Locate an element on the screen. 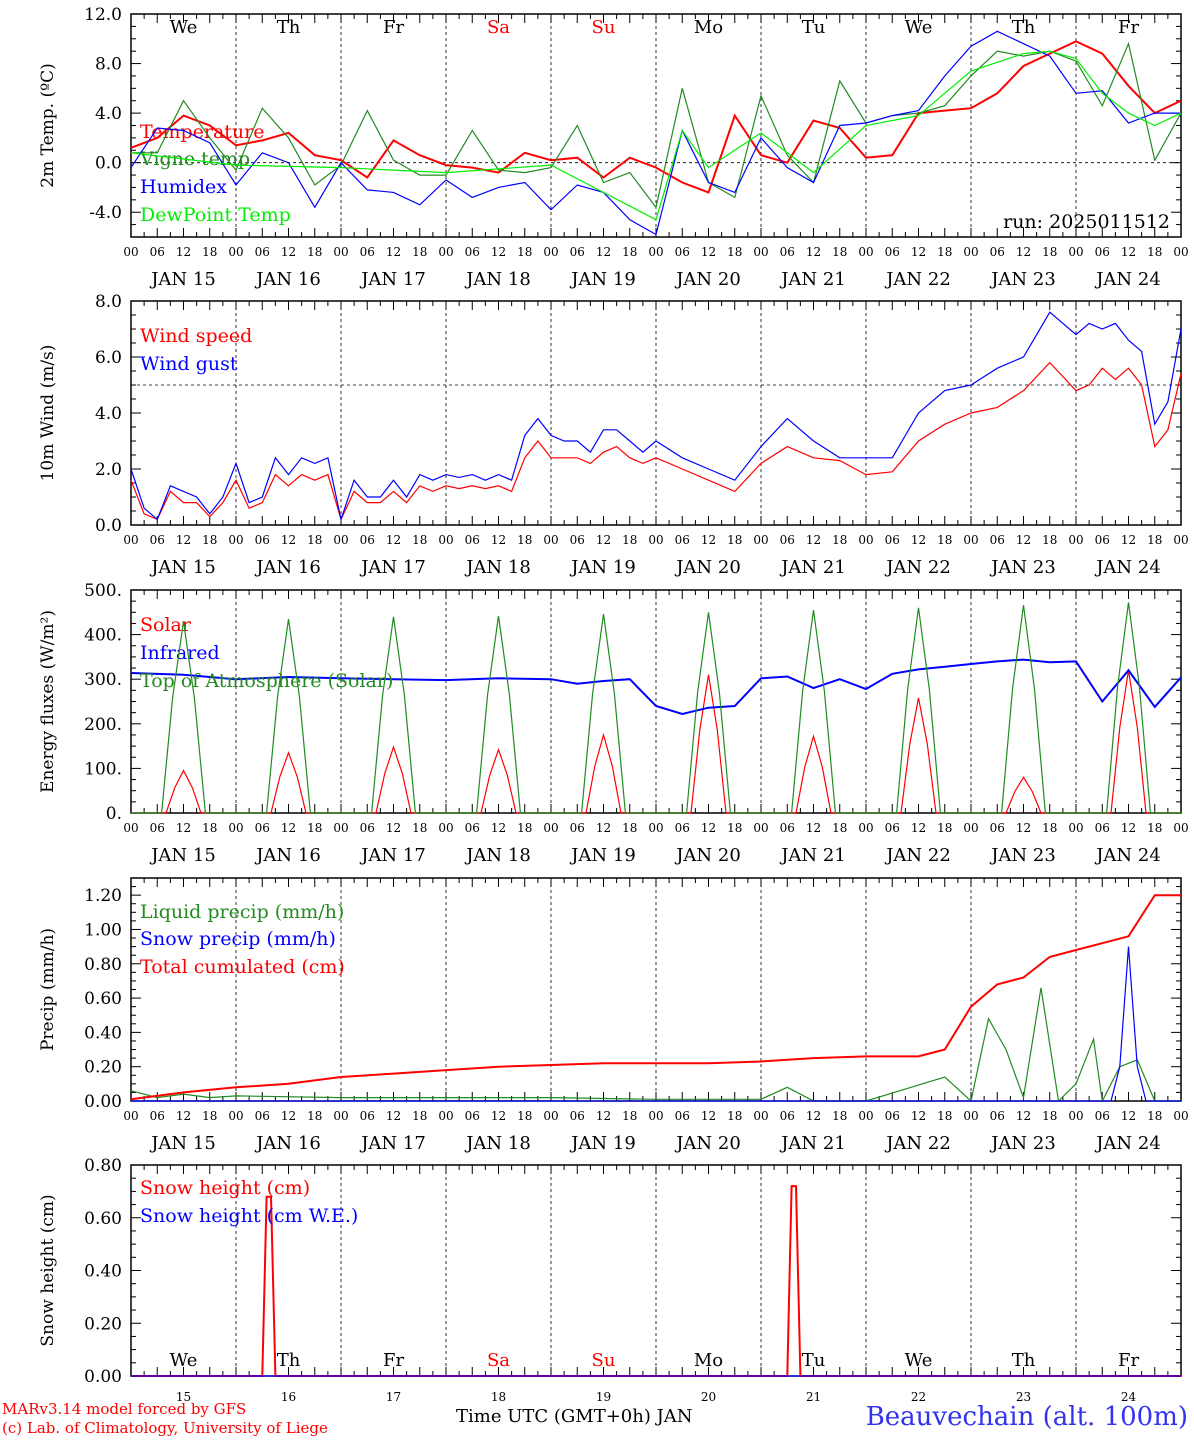 The image size is (1194, 1440). x-date-label: JAN 19 is located at coordinates (602, 279).